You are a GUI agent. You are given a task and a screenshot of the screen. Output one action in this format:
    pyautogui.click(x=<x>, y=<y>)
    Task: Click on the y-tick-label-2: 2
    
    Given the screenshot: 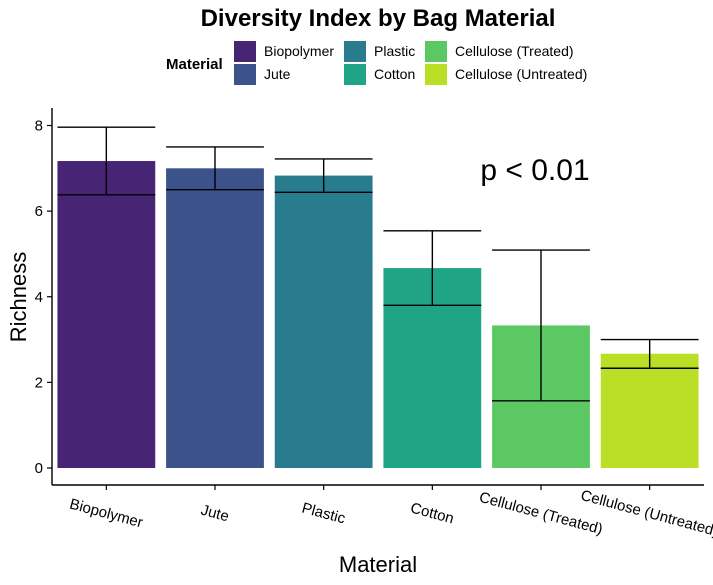 What is the action you would take?
    pyautogui.click(x=39, y=382)
    